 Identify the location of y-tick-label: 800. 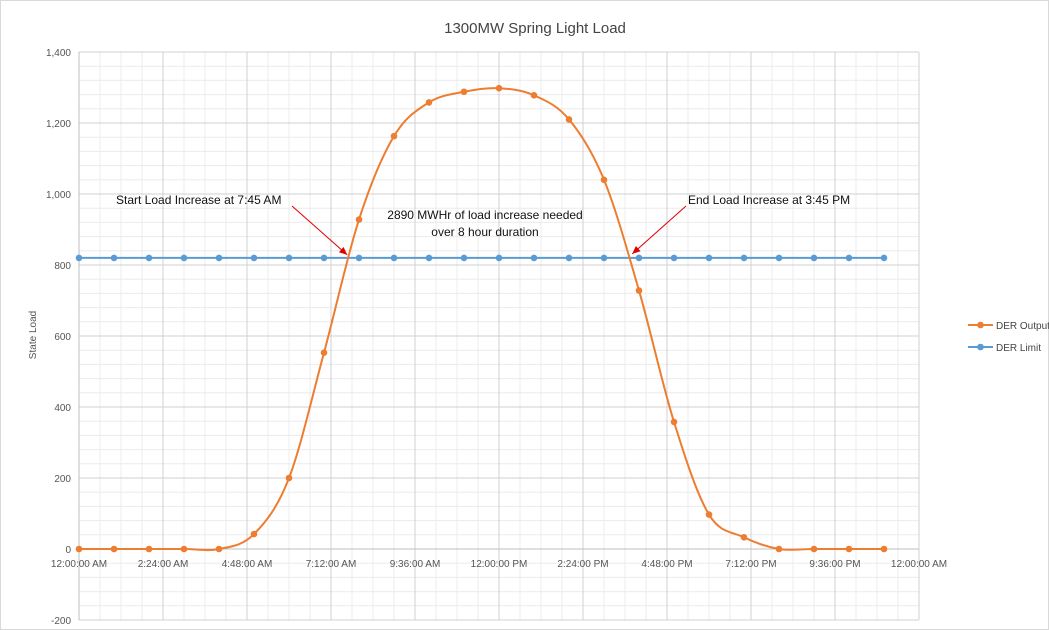
(62, 266).